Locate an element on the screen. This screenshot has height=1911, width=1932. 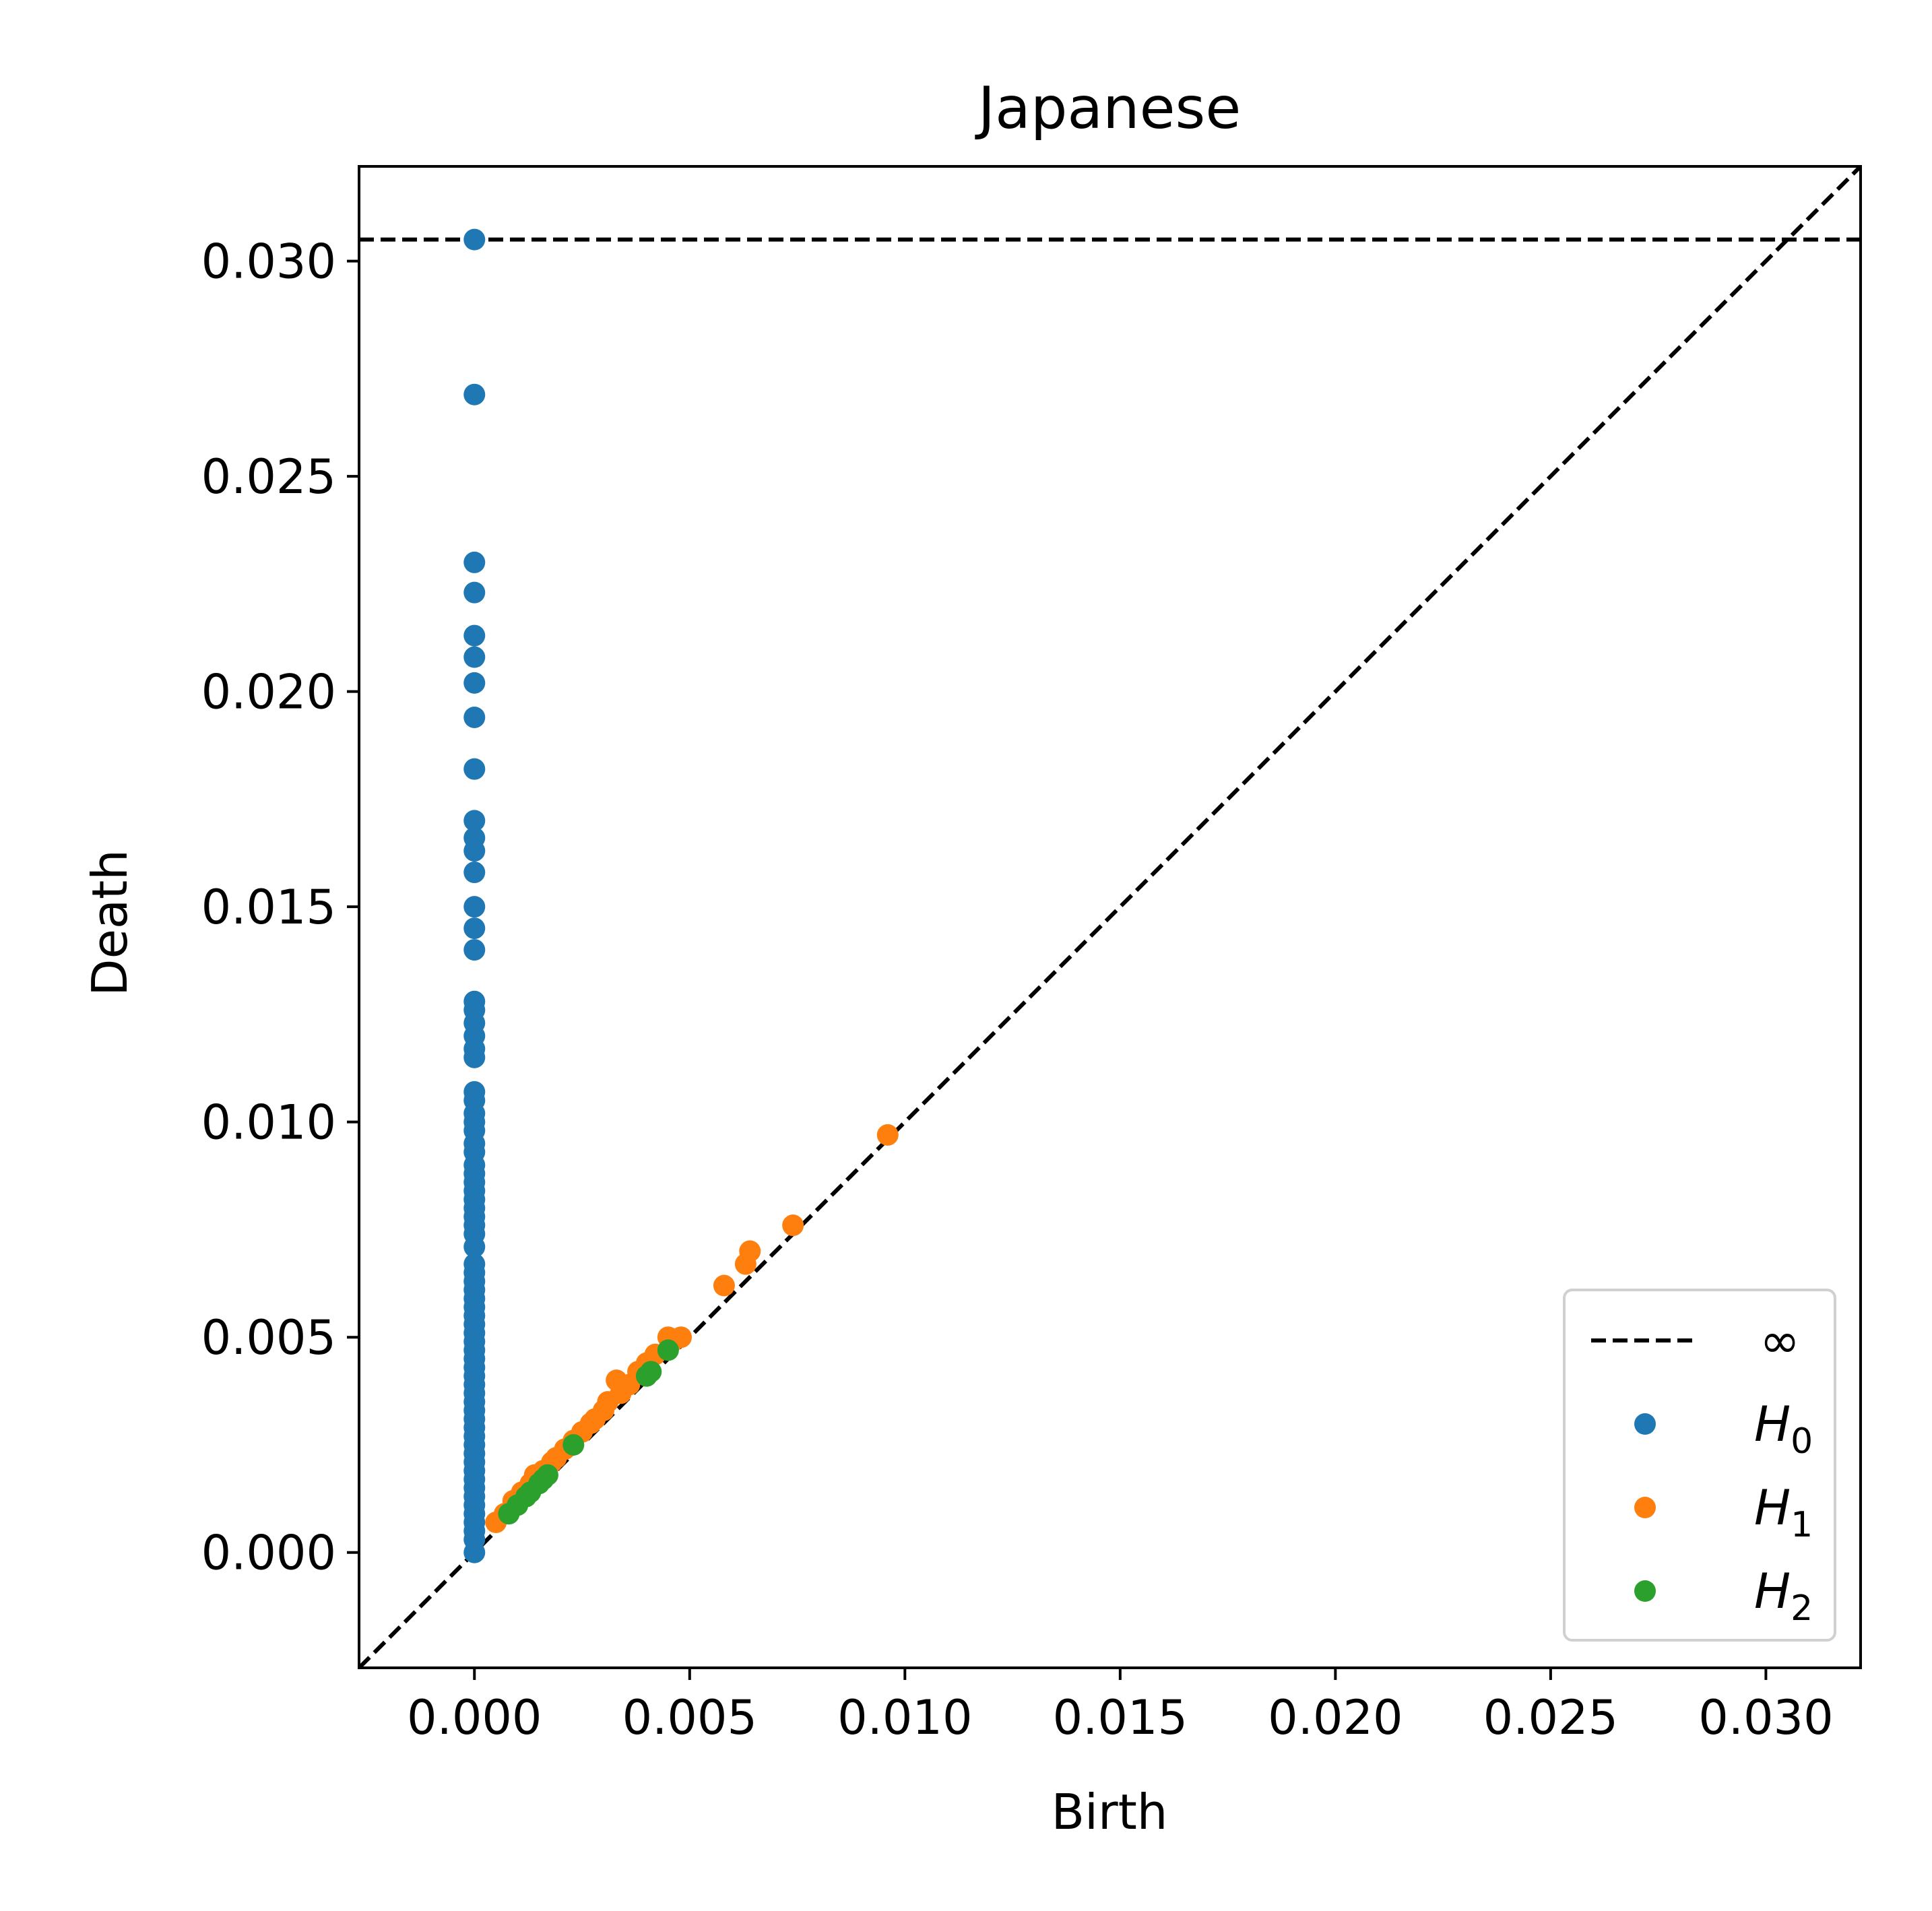
x-tick-label: 0.025 is located at coordinates (1551, 1717).